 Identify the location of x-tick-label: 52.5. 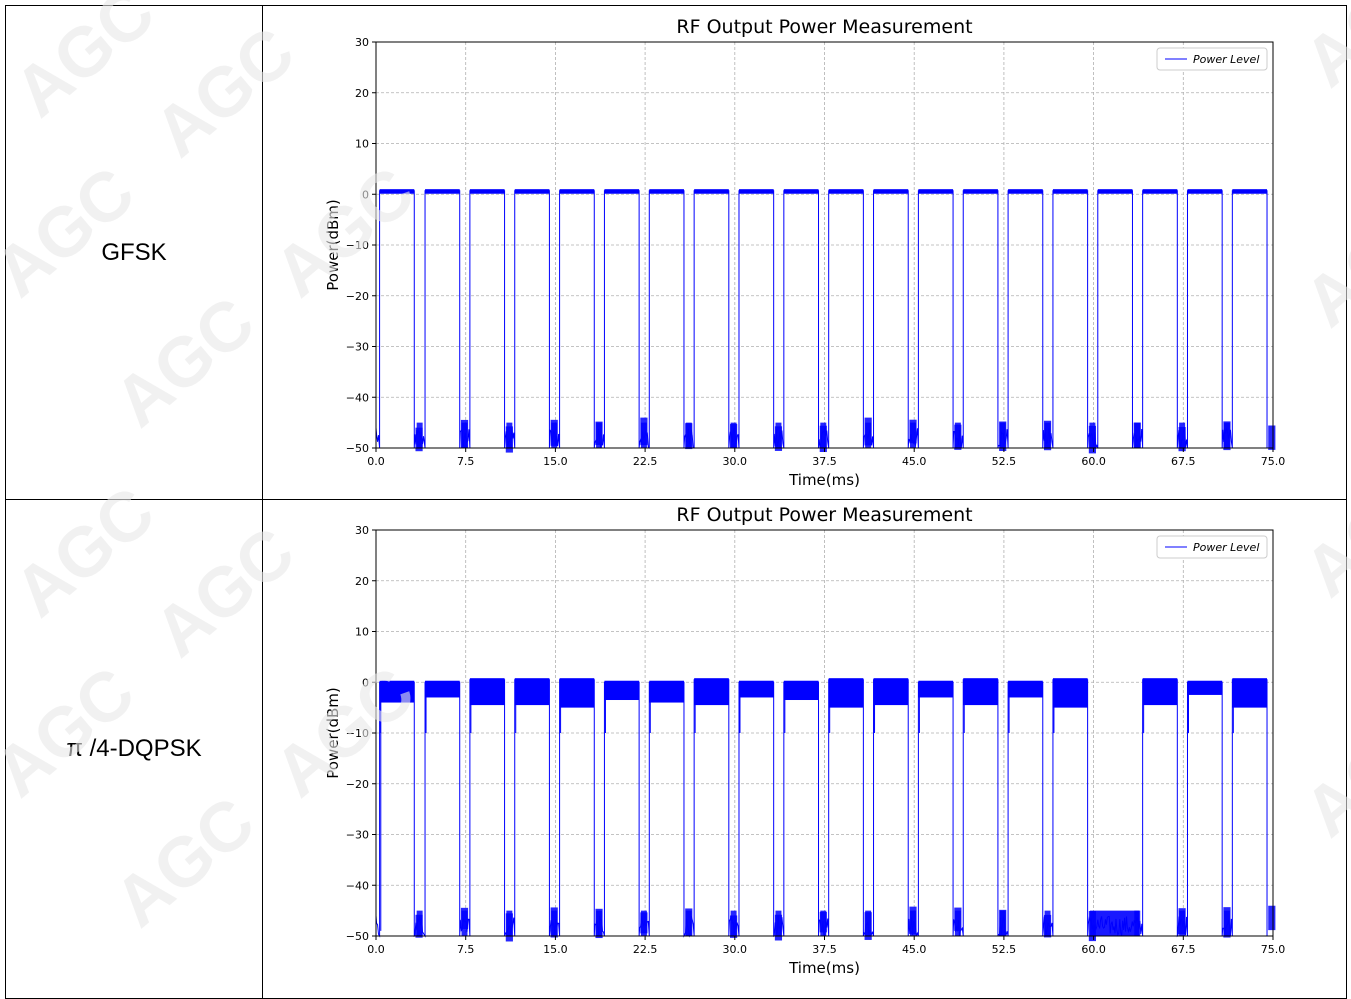
(1004, 949).